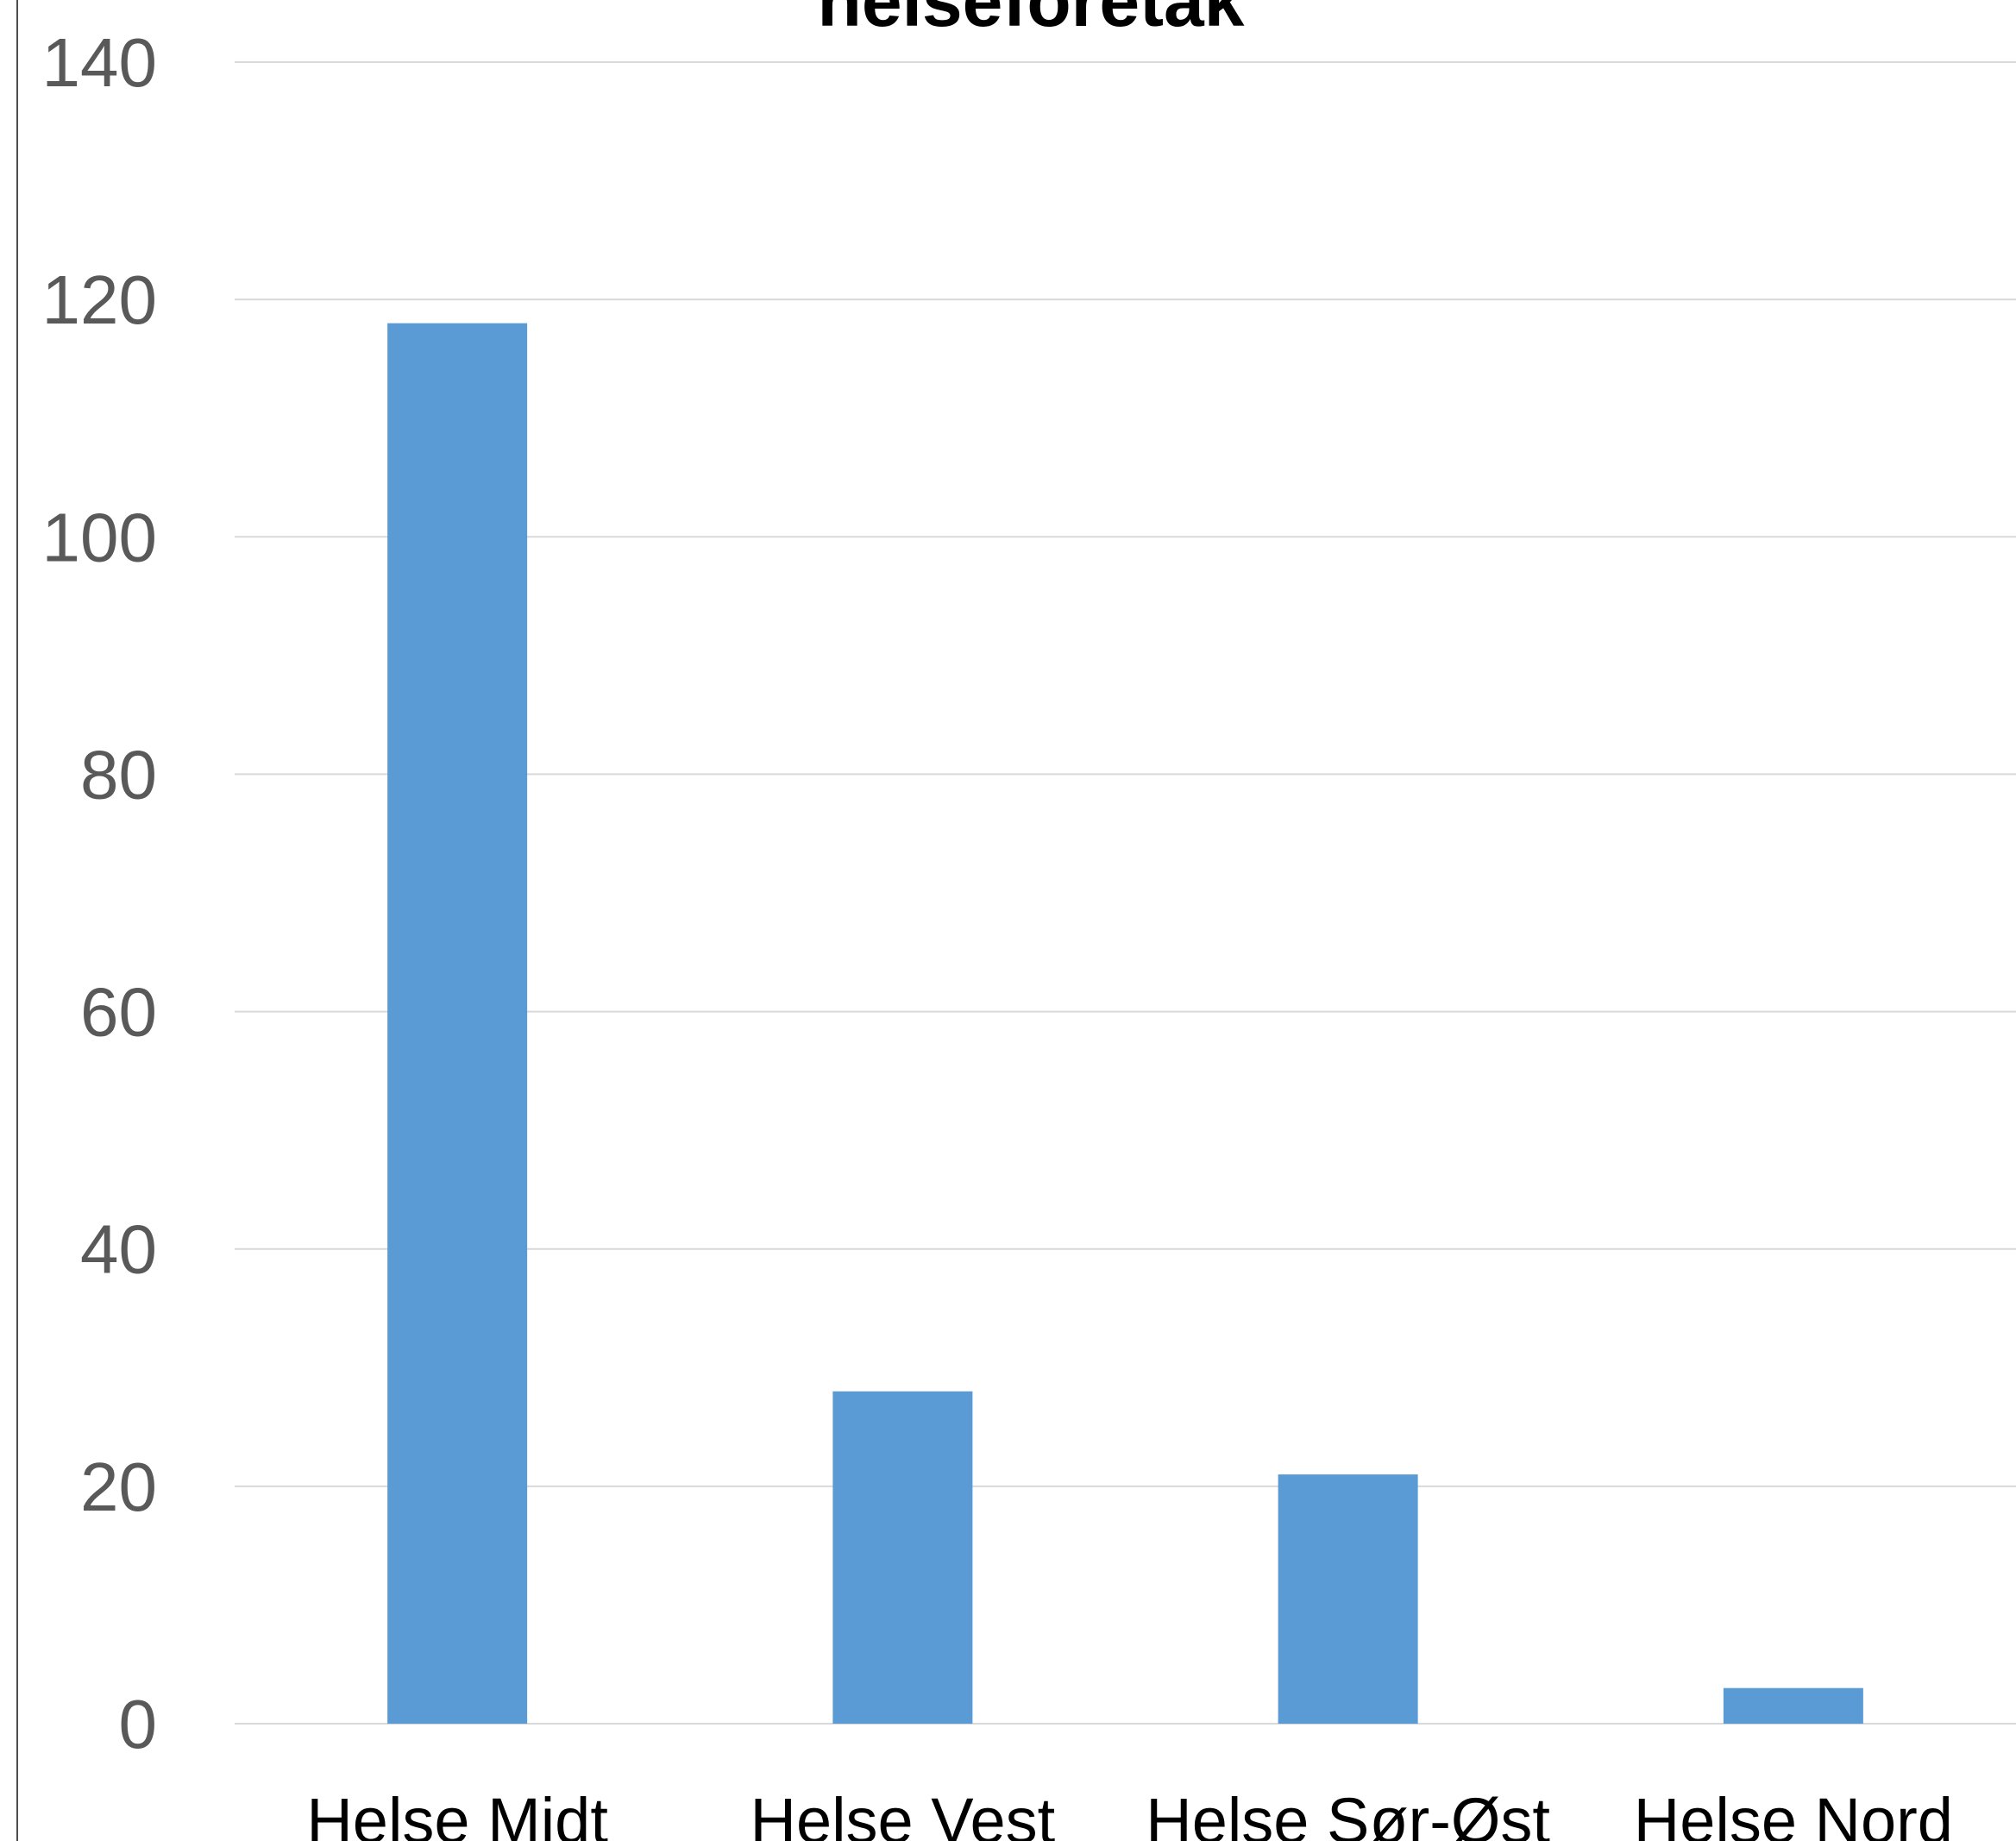 The height and width of the screenshot is (1841, 2016). What do you see at coordinates (17, 920) in the screenshot?
I see `chart-left-border` at bounding box center [17, 920].